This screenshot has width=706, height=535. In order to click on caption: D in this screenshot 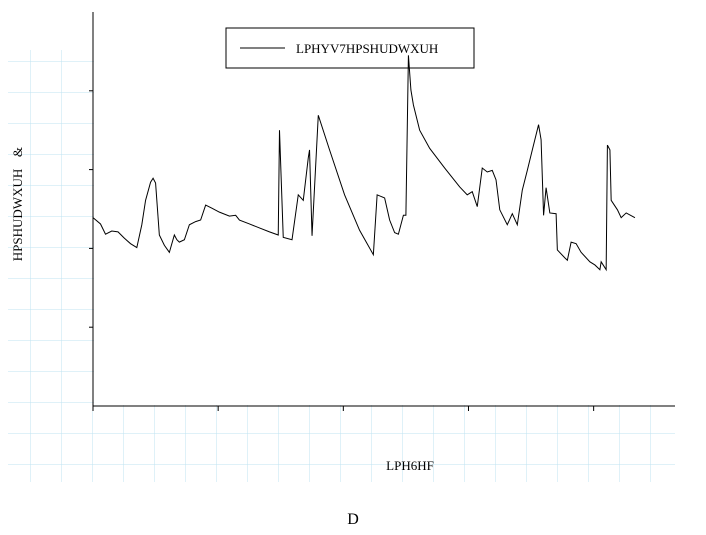, I will do `click(353, 519)`.